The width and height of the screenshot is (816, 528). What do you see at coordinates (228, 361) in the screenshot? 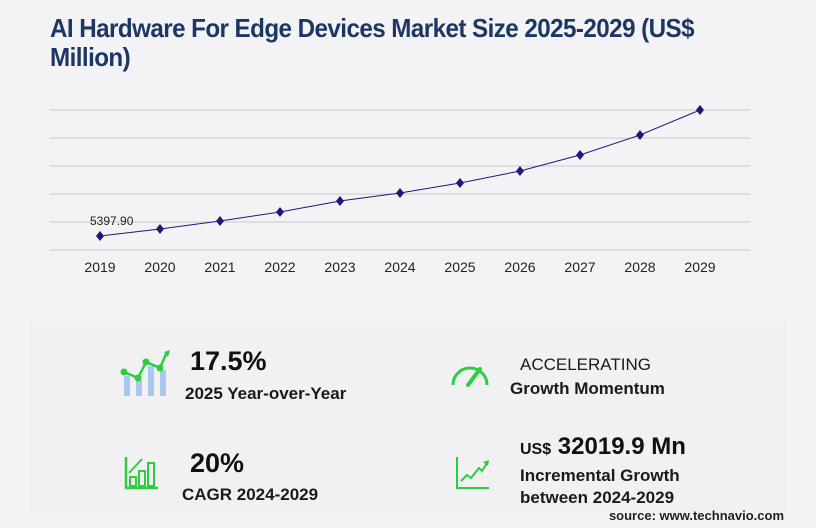
I see `yoy-value: 17.5%` at bounding box center [228, 361].